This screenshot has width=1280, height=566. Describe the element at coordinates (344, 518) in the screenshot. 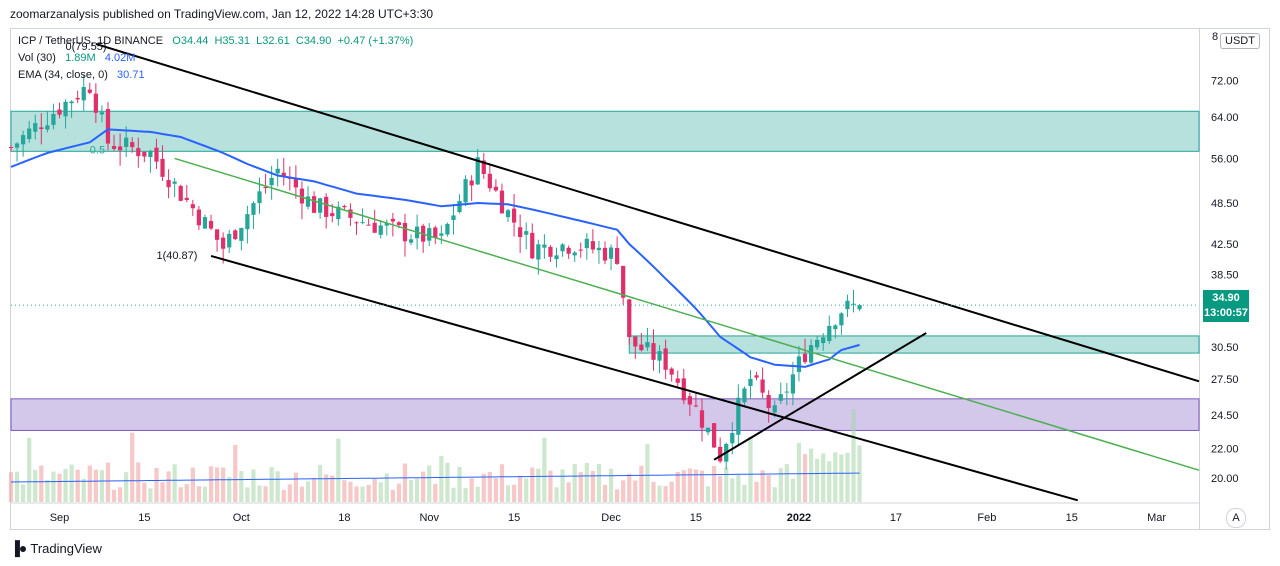

I see `time-tick-label: 18` at that location.